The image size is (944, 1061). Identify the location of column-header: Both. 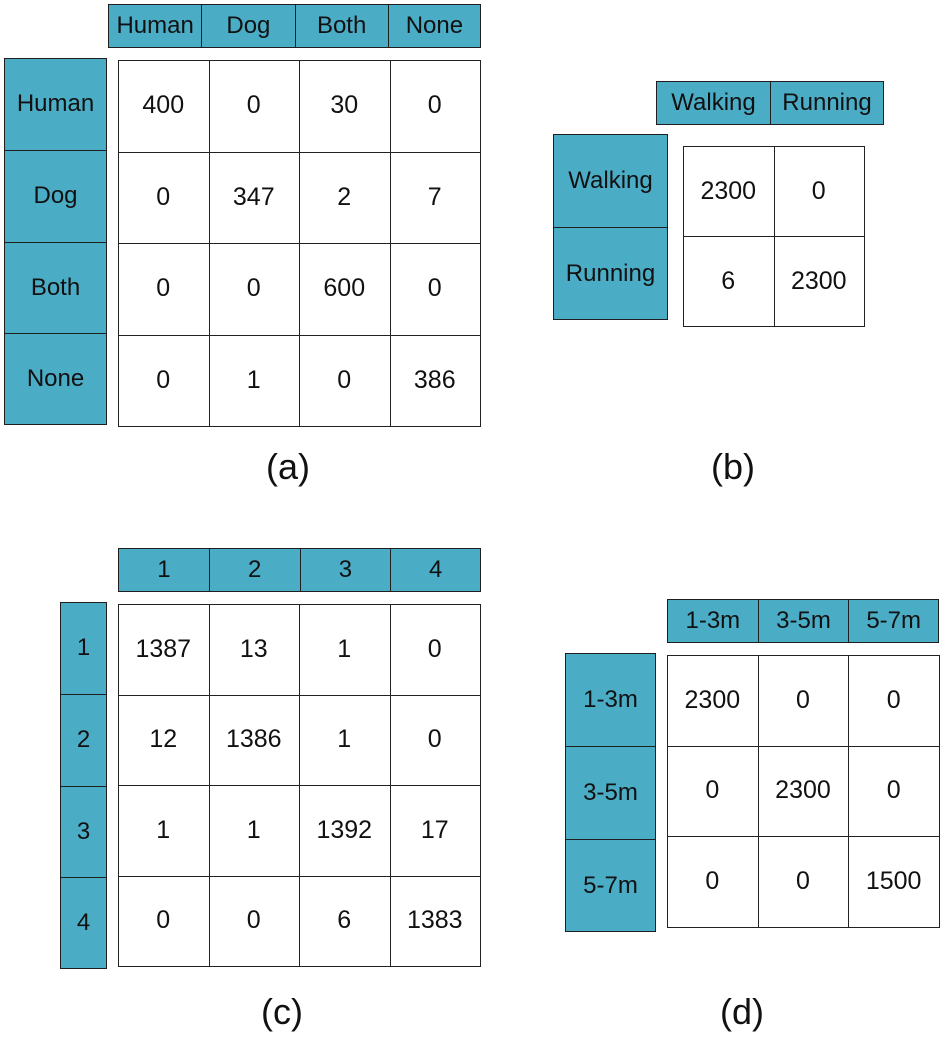
(341, 26).